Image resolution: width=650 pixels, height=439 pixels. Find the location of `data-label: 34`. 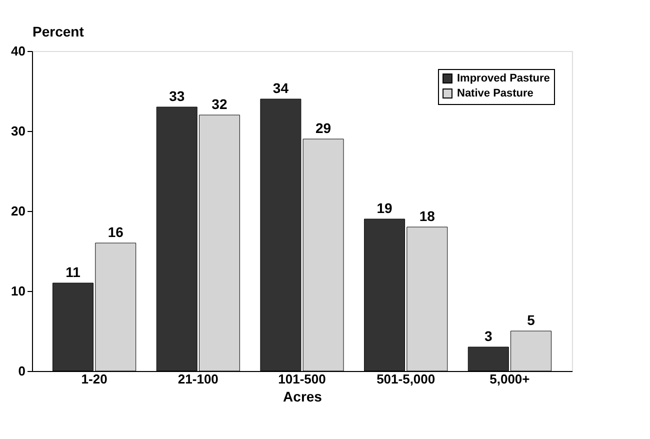

data-label: 34 is located at coordinates (280, 88).